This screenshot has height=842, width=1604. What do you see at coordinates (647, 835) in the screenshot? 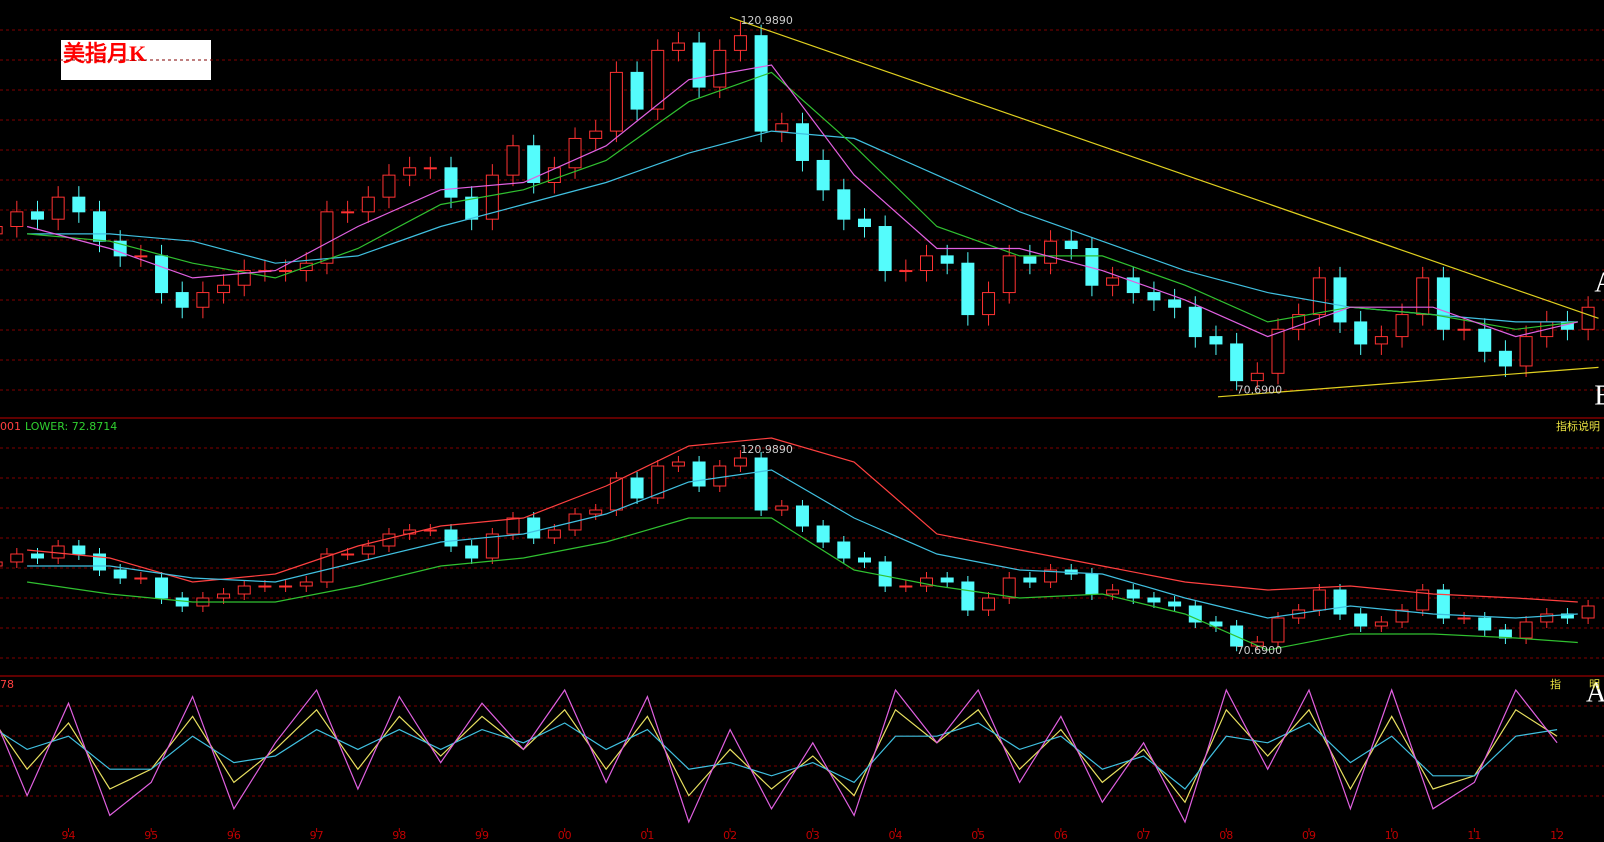
I see `x-tick-label: 01` at bounding box center [647, 835].